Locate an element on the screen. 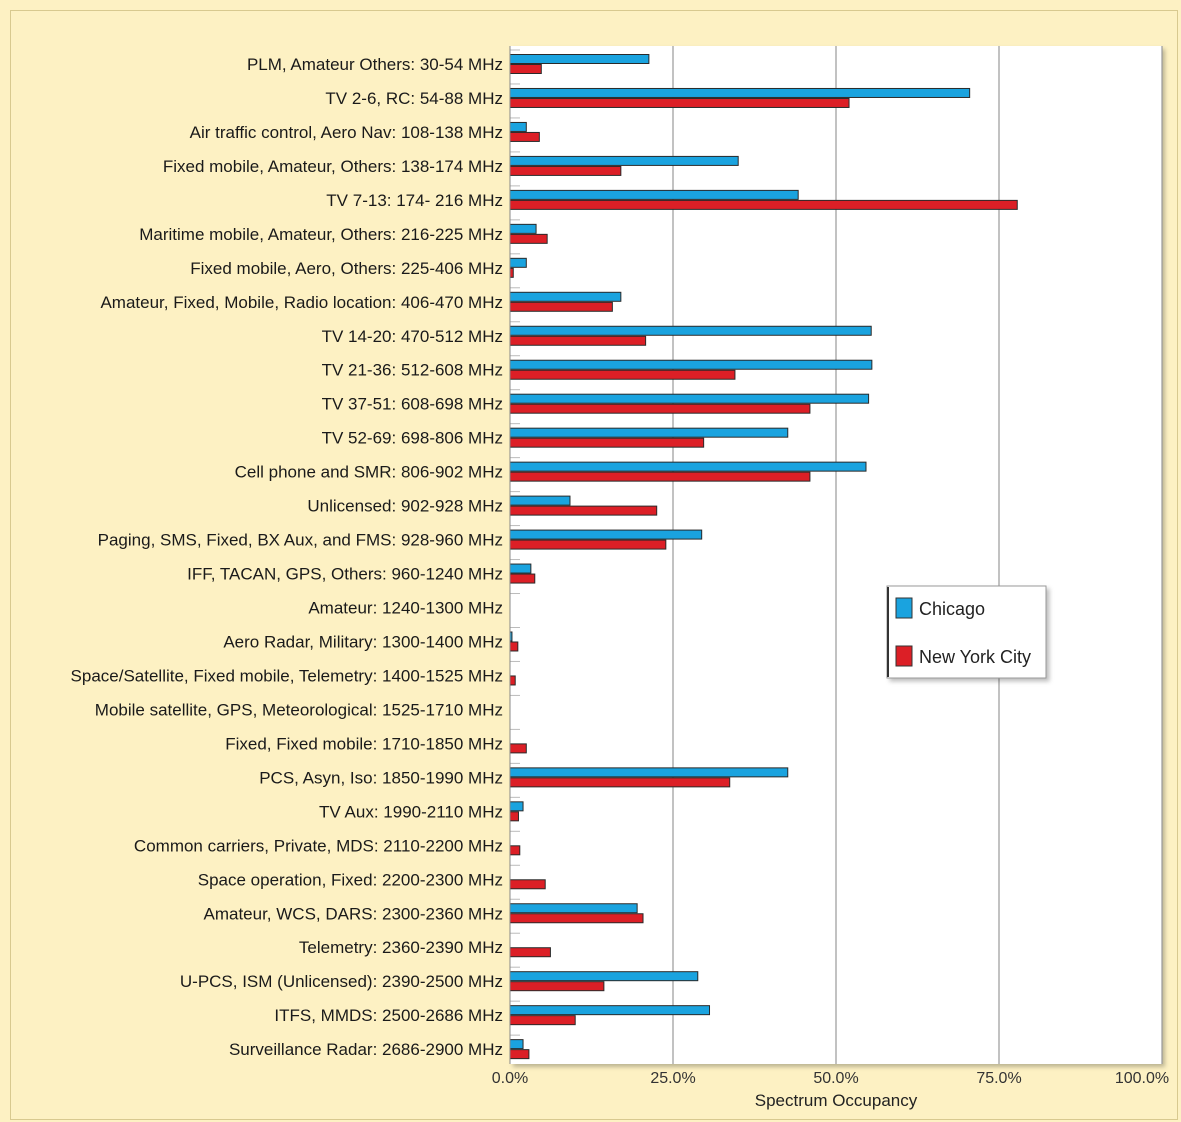  category-label: TV 14-20: 470-512 MHz is located at coordinates (412, 336).